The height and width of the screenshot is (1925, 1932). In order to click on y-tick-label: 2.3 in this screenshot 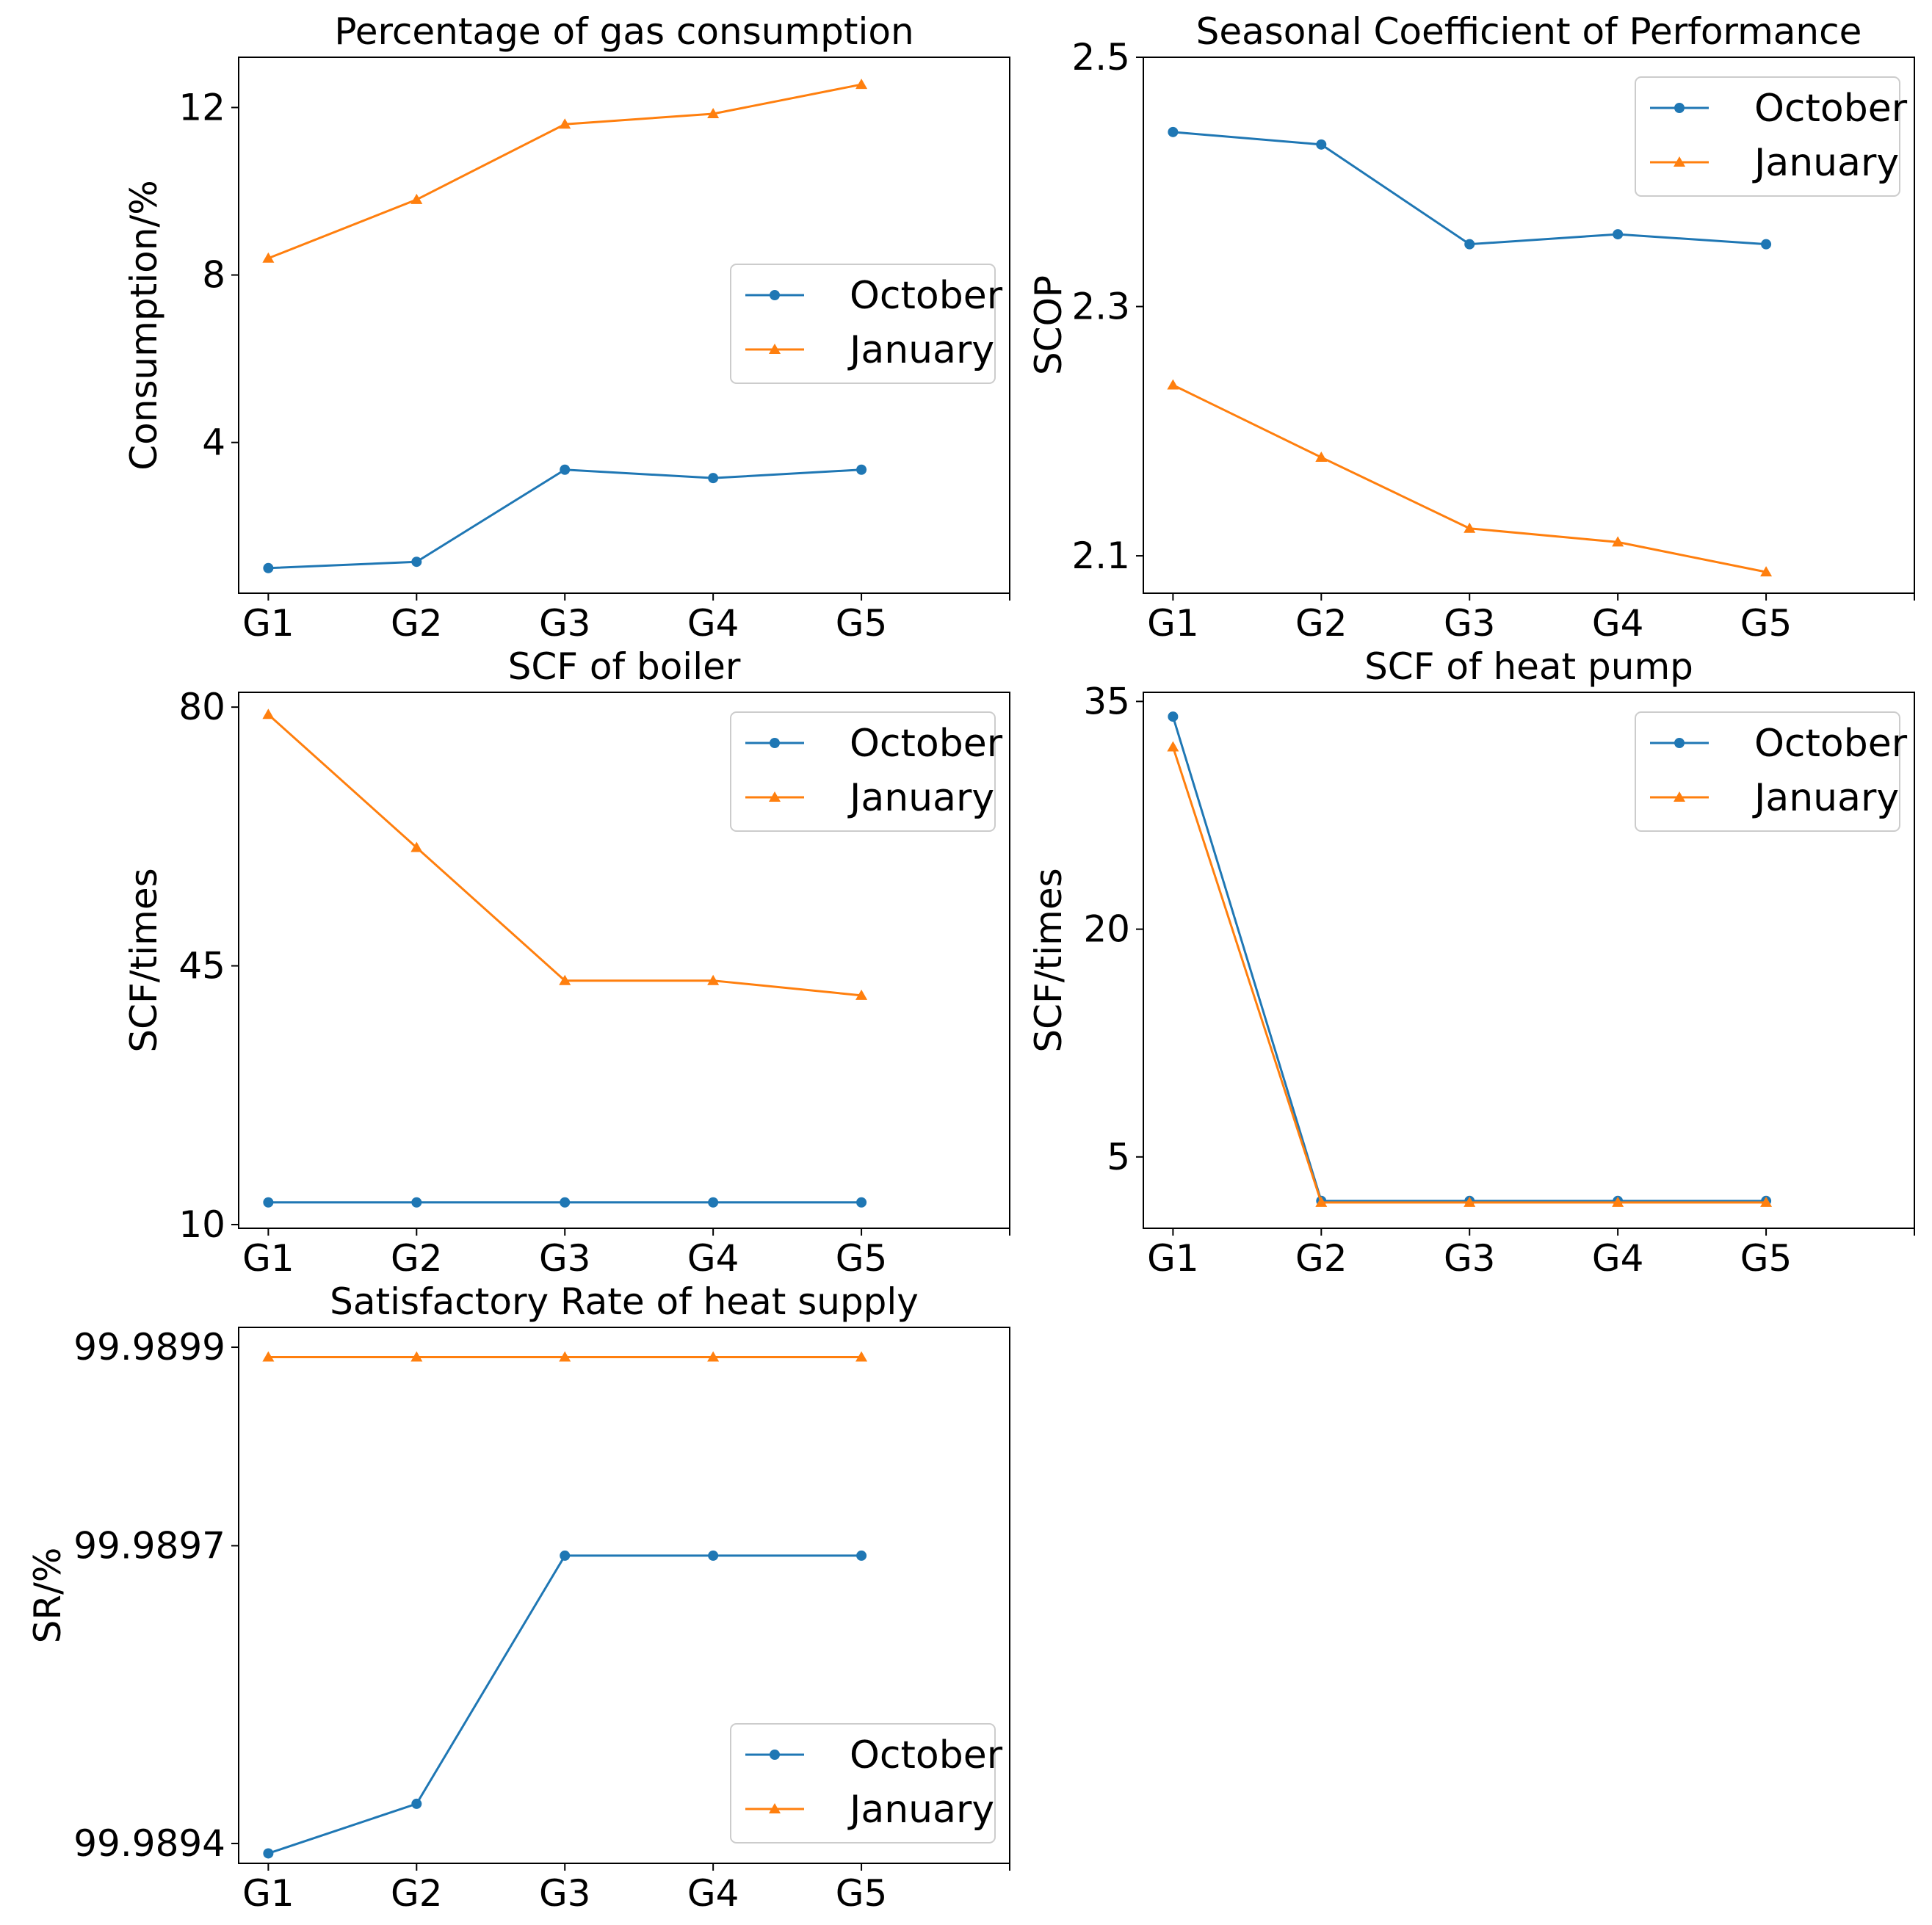, I will do `click(1100, 307)`.